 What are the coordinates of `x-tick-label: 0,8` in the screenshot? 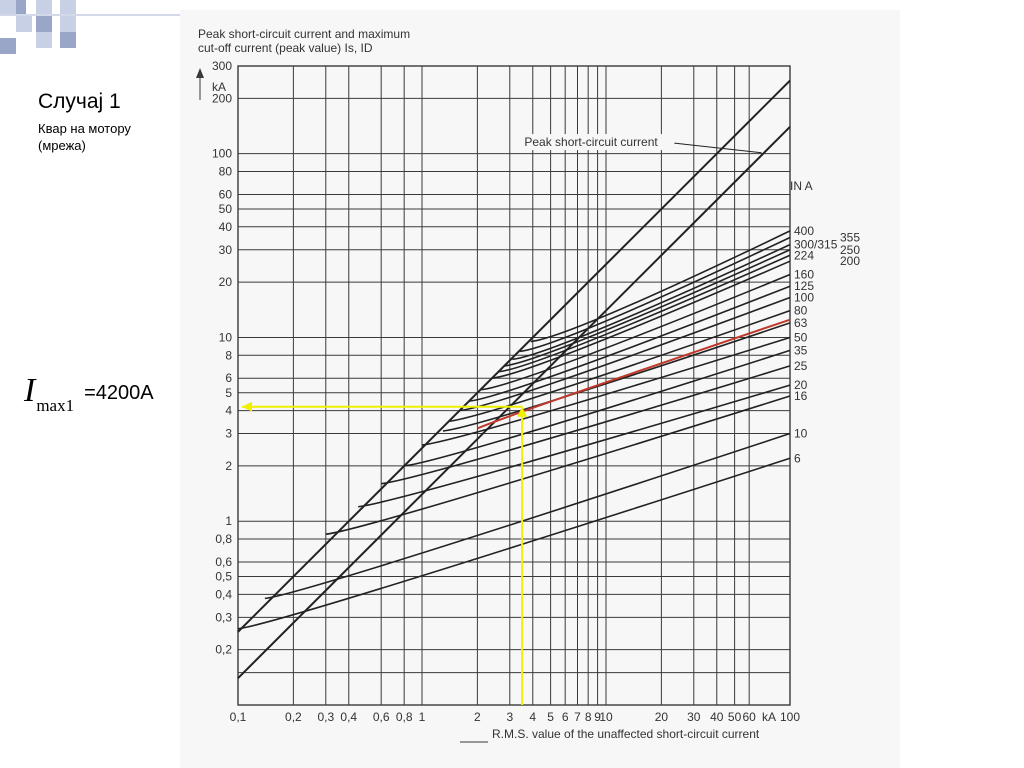 It's located at (404, 717).